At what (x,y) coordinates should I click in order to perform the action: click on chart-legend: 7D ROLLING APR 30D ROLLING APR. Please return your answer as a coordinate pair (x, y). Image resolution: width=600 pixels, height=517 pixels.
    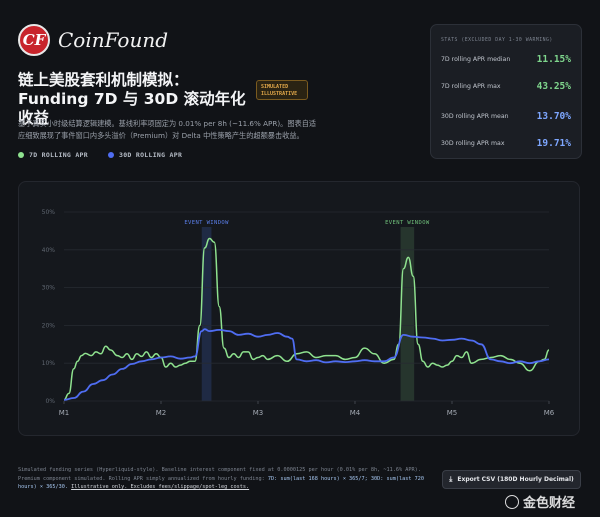
    Looking at the image, I should click on (110, 155).